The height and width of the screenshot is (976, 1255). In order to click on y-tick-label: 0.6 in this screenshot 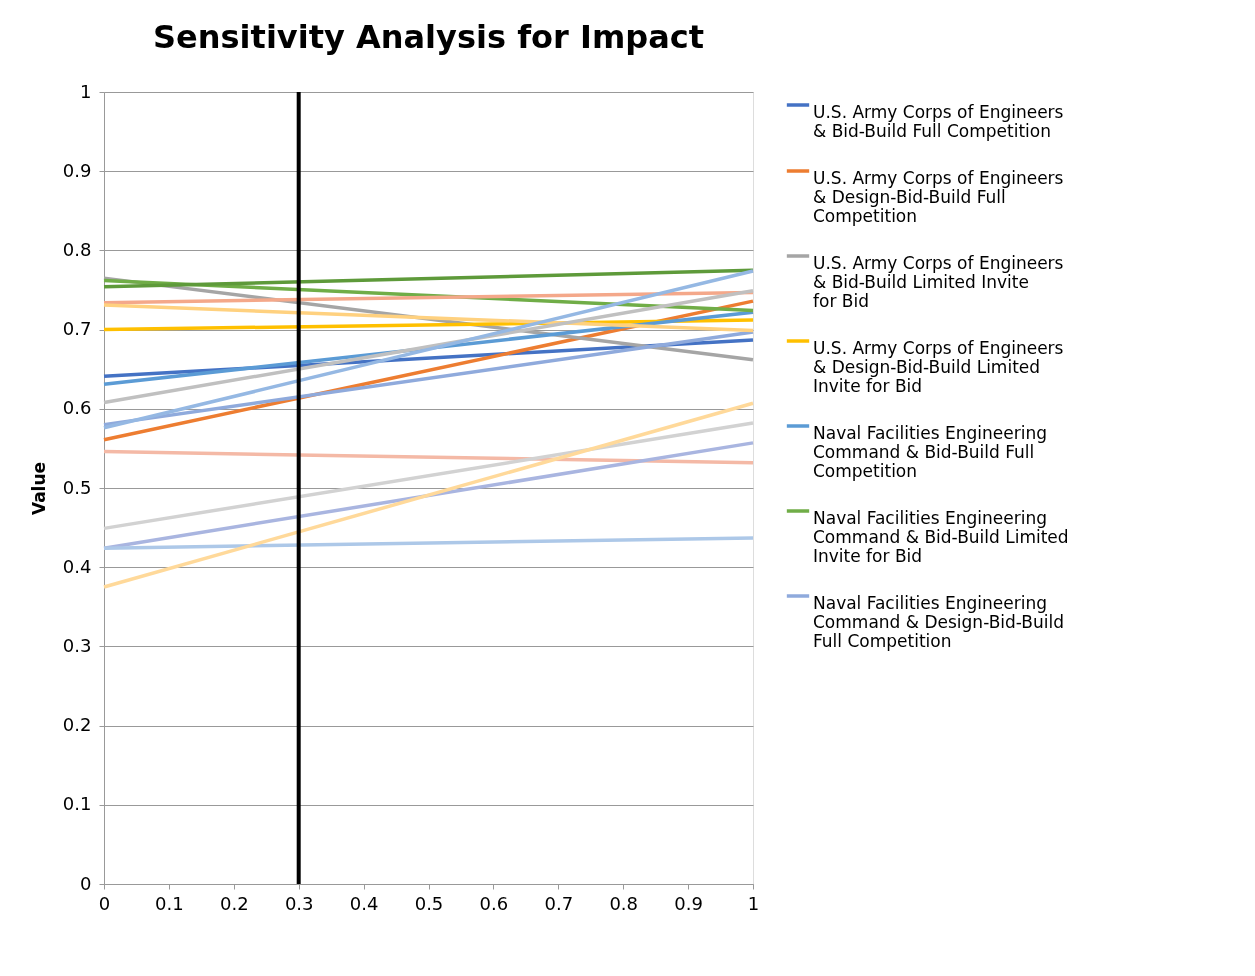, I will do `click(77, 408)`.